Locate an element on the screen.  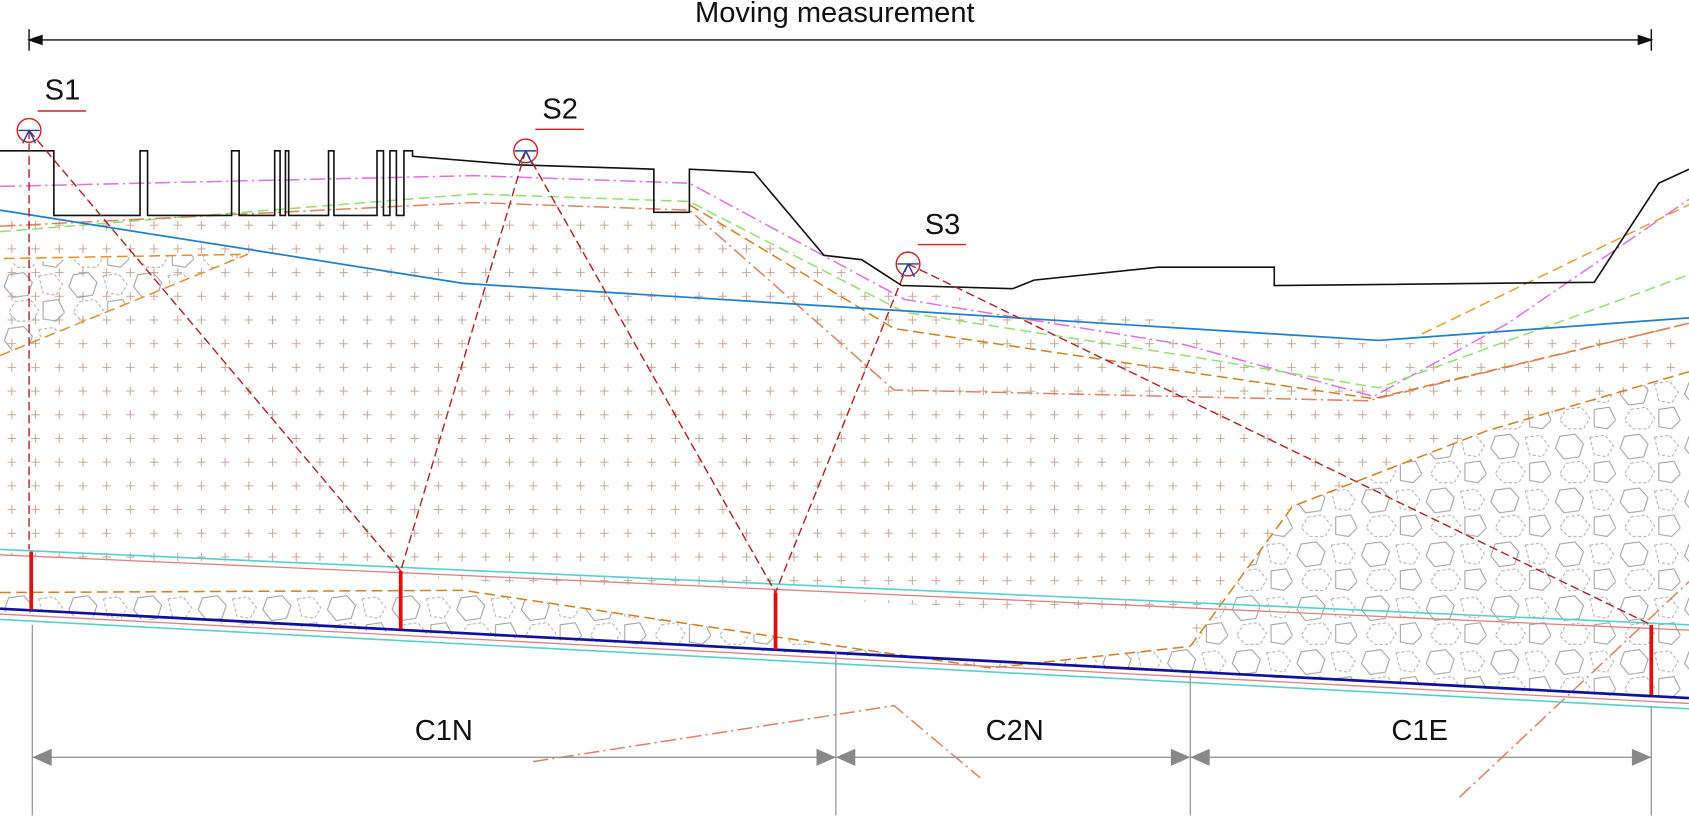
tunnel-bottom-pink is located at coordinates (844, 659).